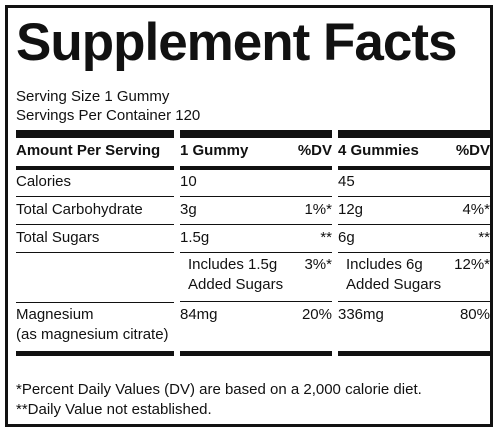 The width and height of the screenshot is (500, 439). What do you see at coordinates (188, 209) in the screenshot?
I see `carb-1: 3g` at bounding box center [188, 209].